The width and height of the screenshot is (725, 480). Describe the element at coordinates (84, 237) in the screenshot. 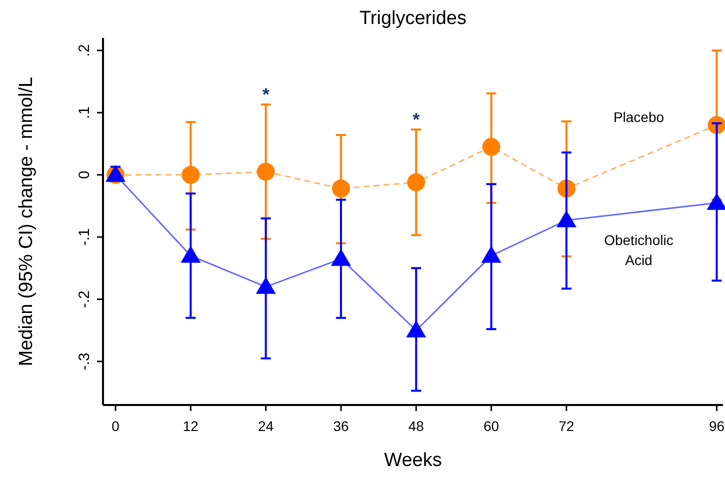

I see `y-tick-label: -.1` at that location.